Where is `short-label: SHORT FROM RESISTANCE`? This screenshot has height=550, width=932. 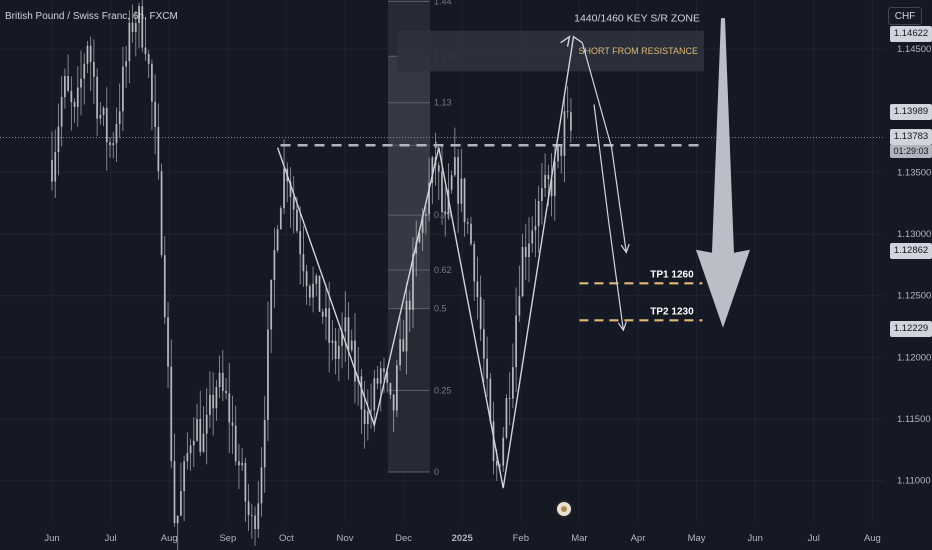
short-label: SHORT FROM RESISTANCE is located at coordinates (638, 51).